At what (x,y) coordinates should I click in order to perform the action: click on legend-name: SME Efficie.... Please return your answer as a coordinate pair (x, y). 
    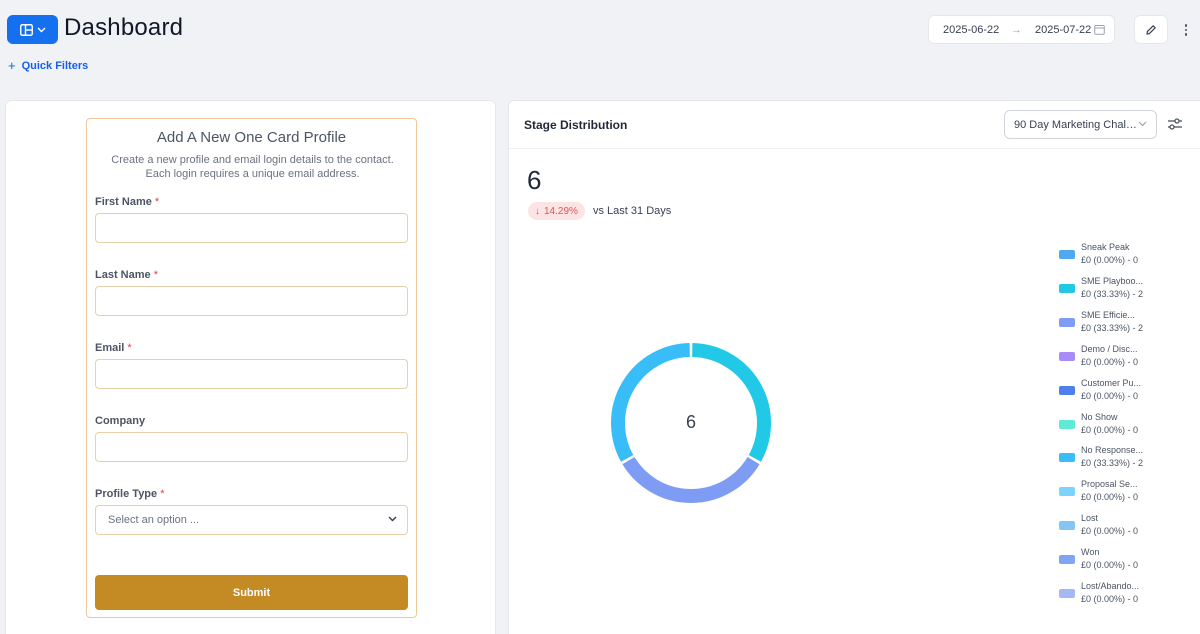
    Looking at the image, I should click on (1108, 314).